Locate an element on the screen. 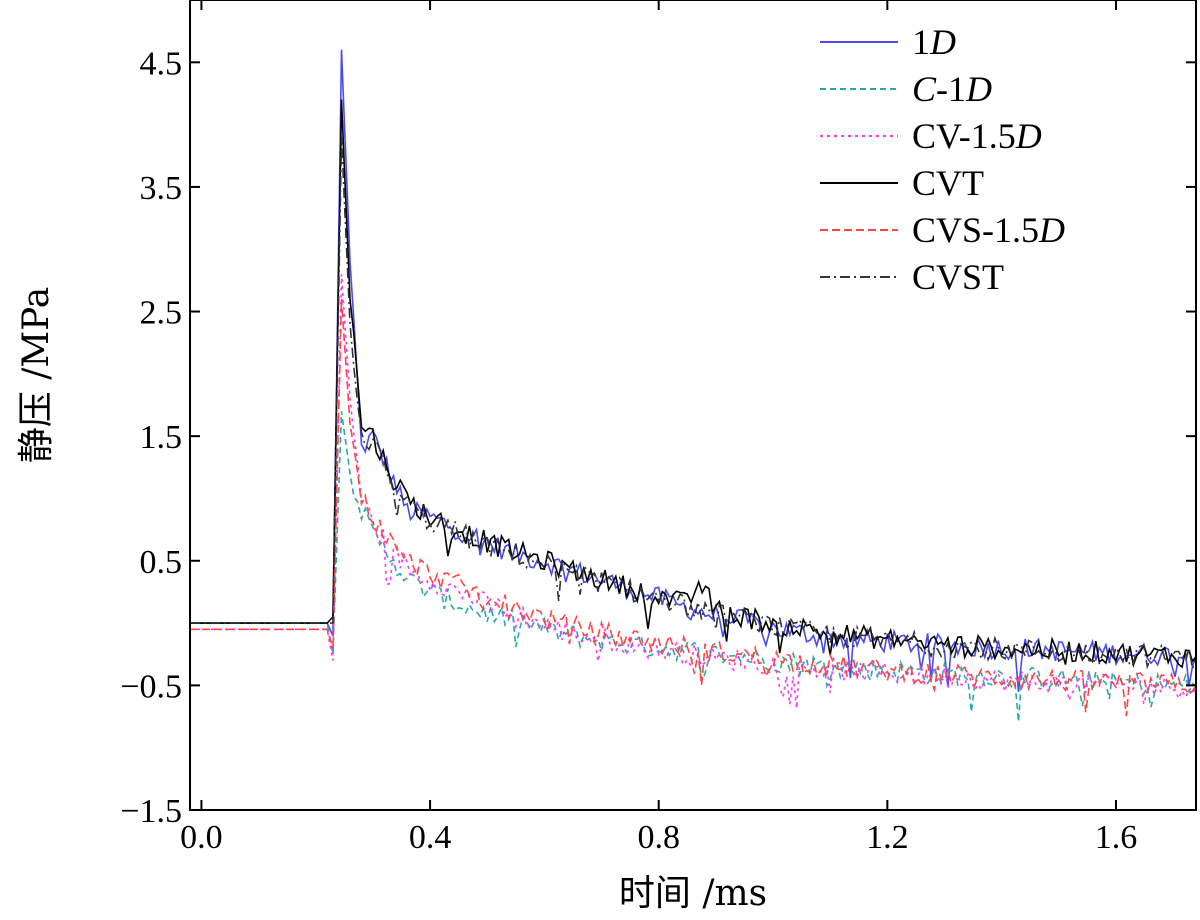 Image resolution: width=1200 pixels, height=920 pixels. legend-label-part: CVS-1.5 is located at coordinates (975, 230).